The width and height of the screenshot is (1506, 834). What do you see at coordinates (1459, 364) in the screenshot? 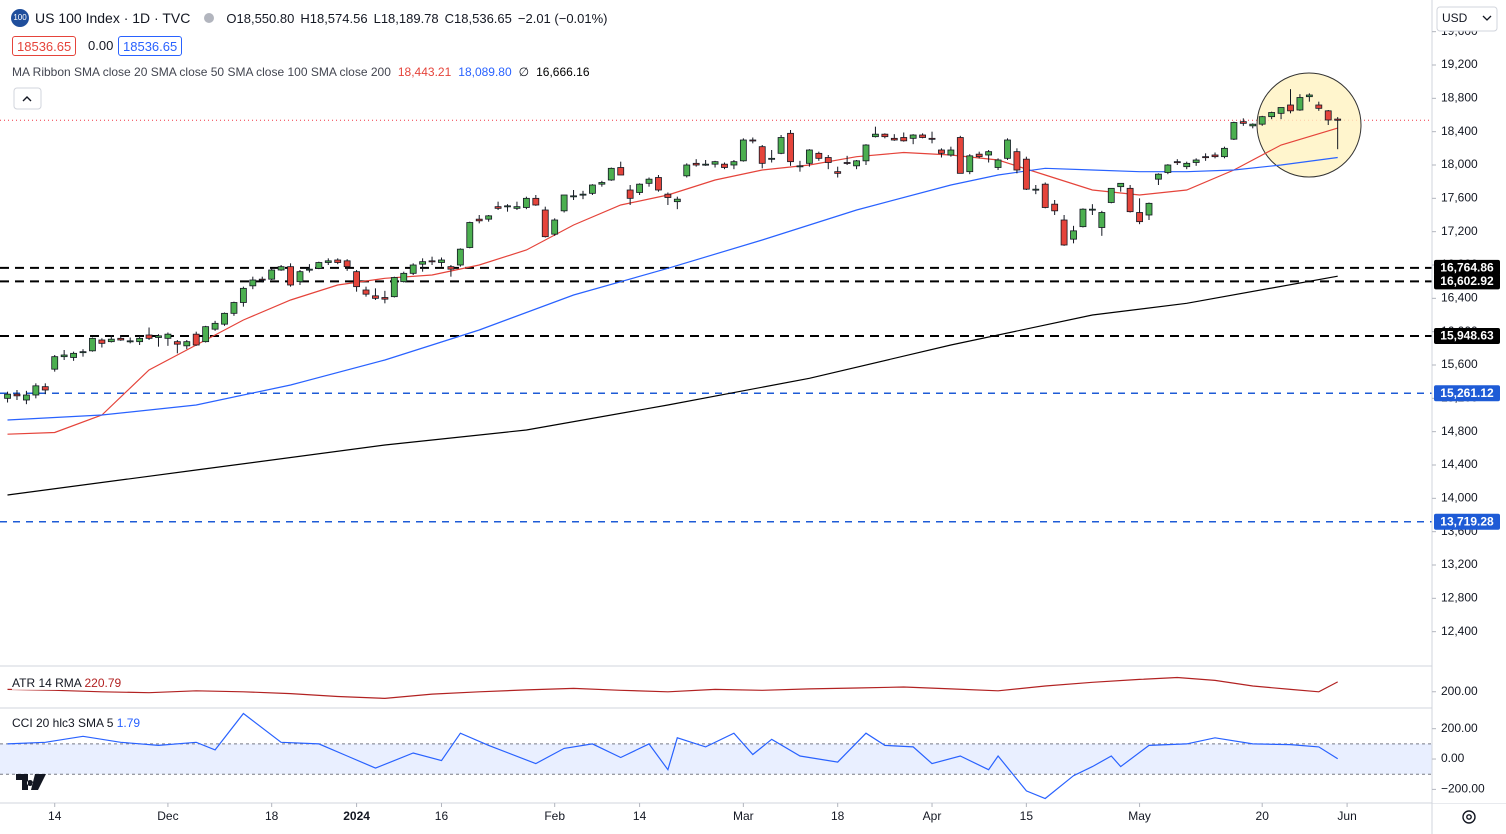
I see `y-tick-label: 15,600` at bounding box center [1459, 364].